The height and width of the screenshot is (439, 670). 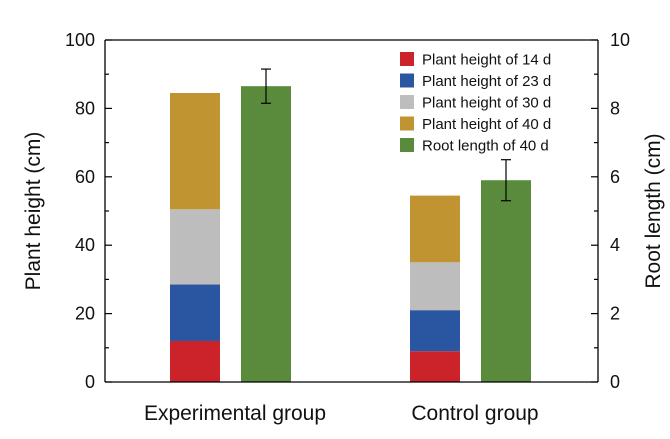 I want to click on left-tick-label: 100, so click(x=80, y=40).